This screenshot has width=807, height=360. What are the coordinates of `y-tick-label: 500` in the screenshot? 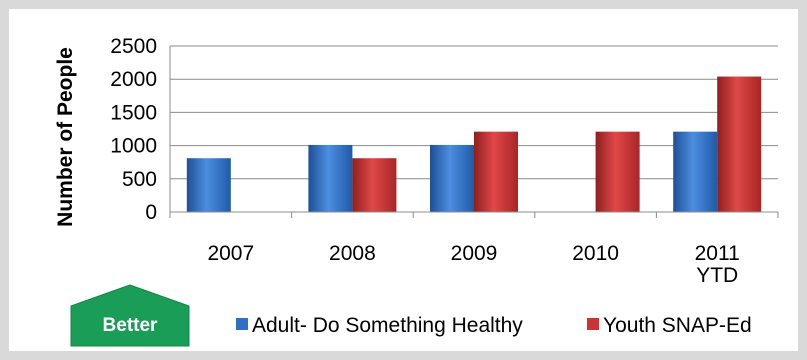 It's located at (139, 179).